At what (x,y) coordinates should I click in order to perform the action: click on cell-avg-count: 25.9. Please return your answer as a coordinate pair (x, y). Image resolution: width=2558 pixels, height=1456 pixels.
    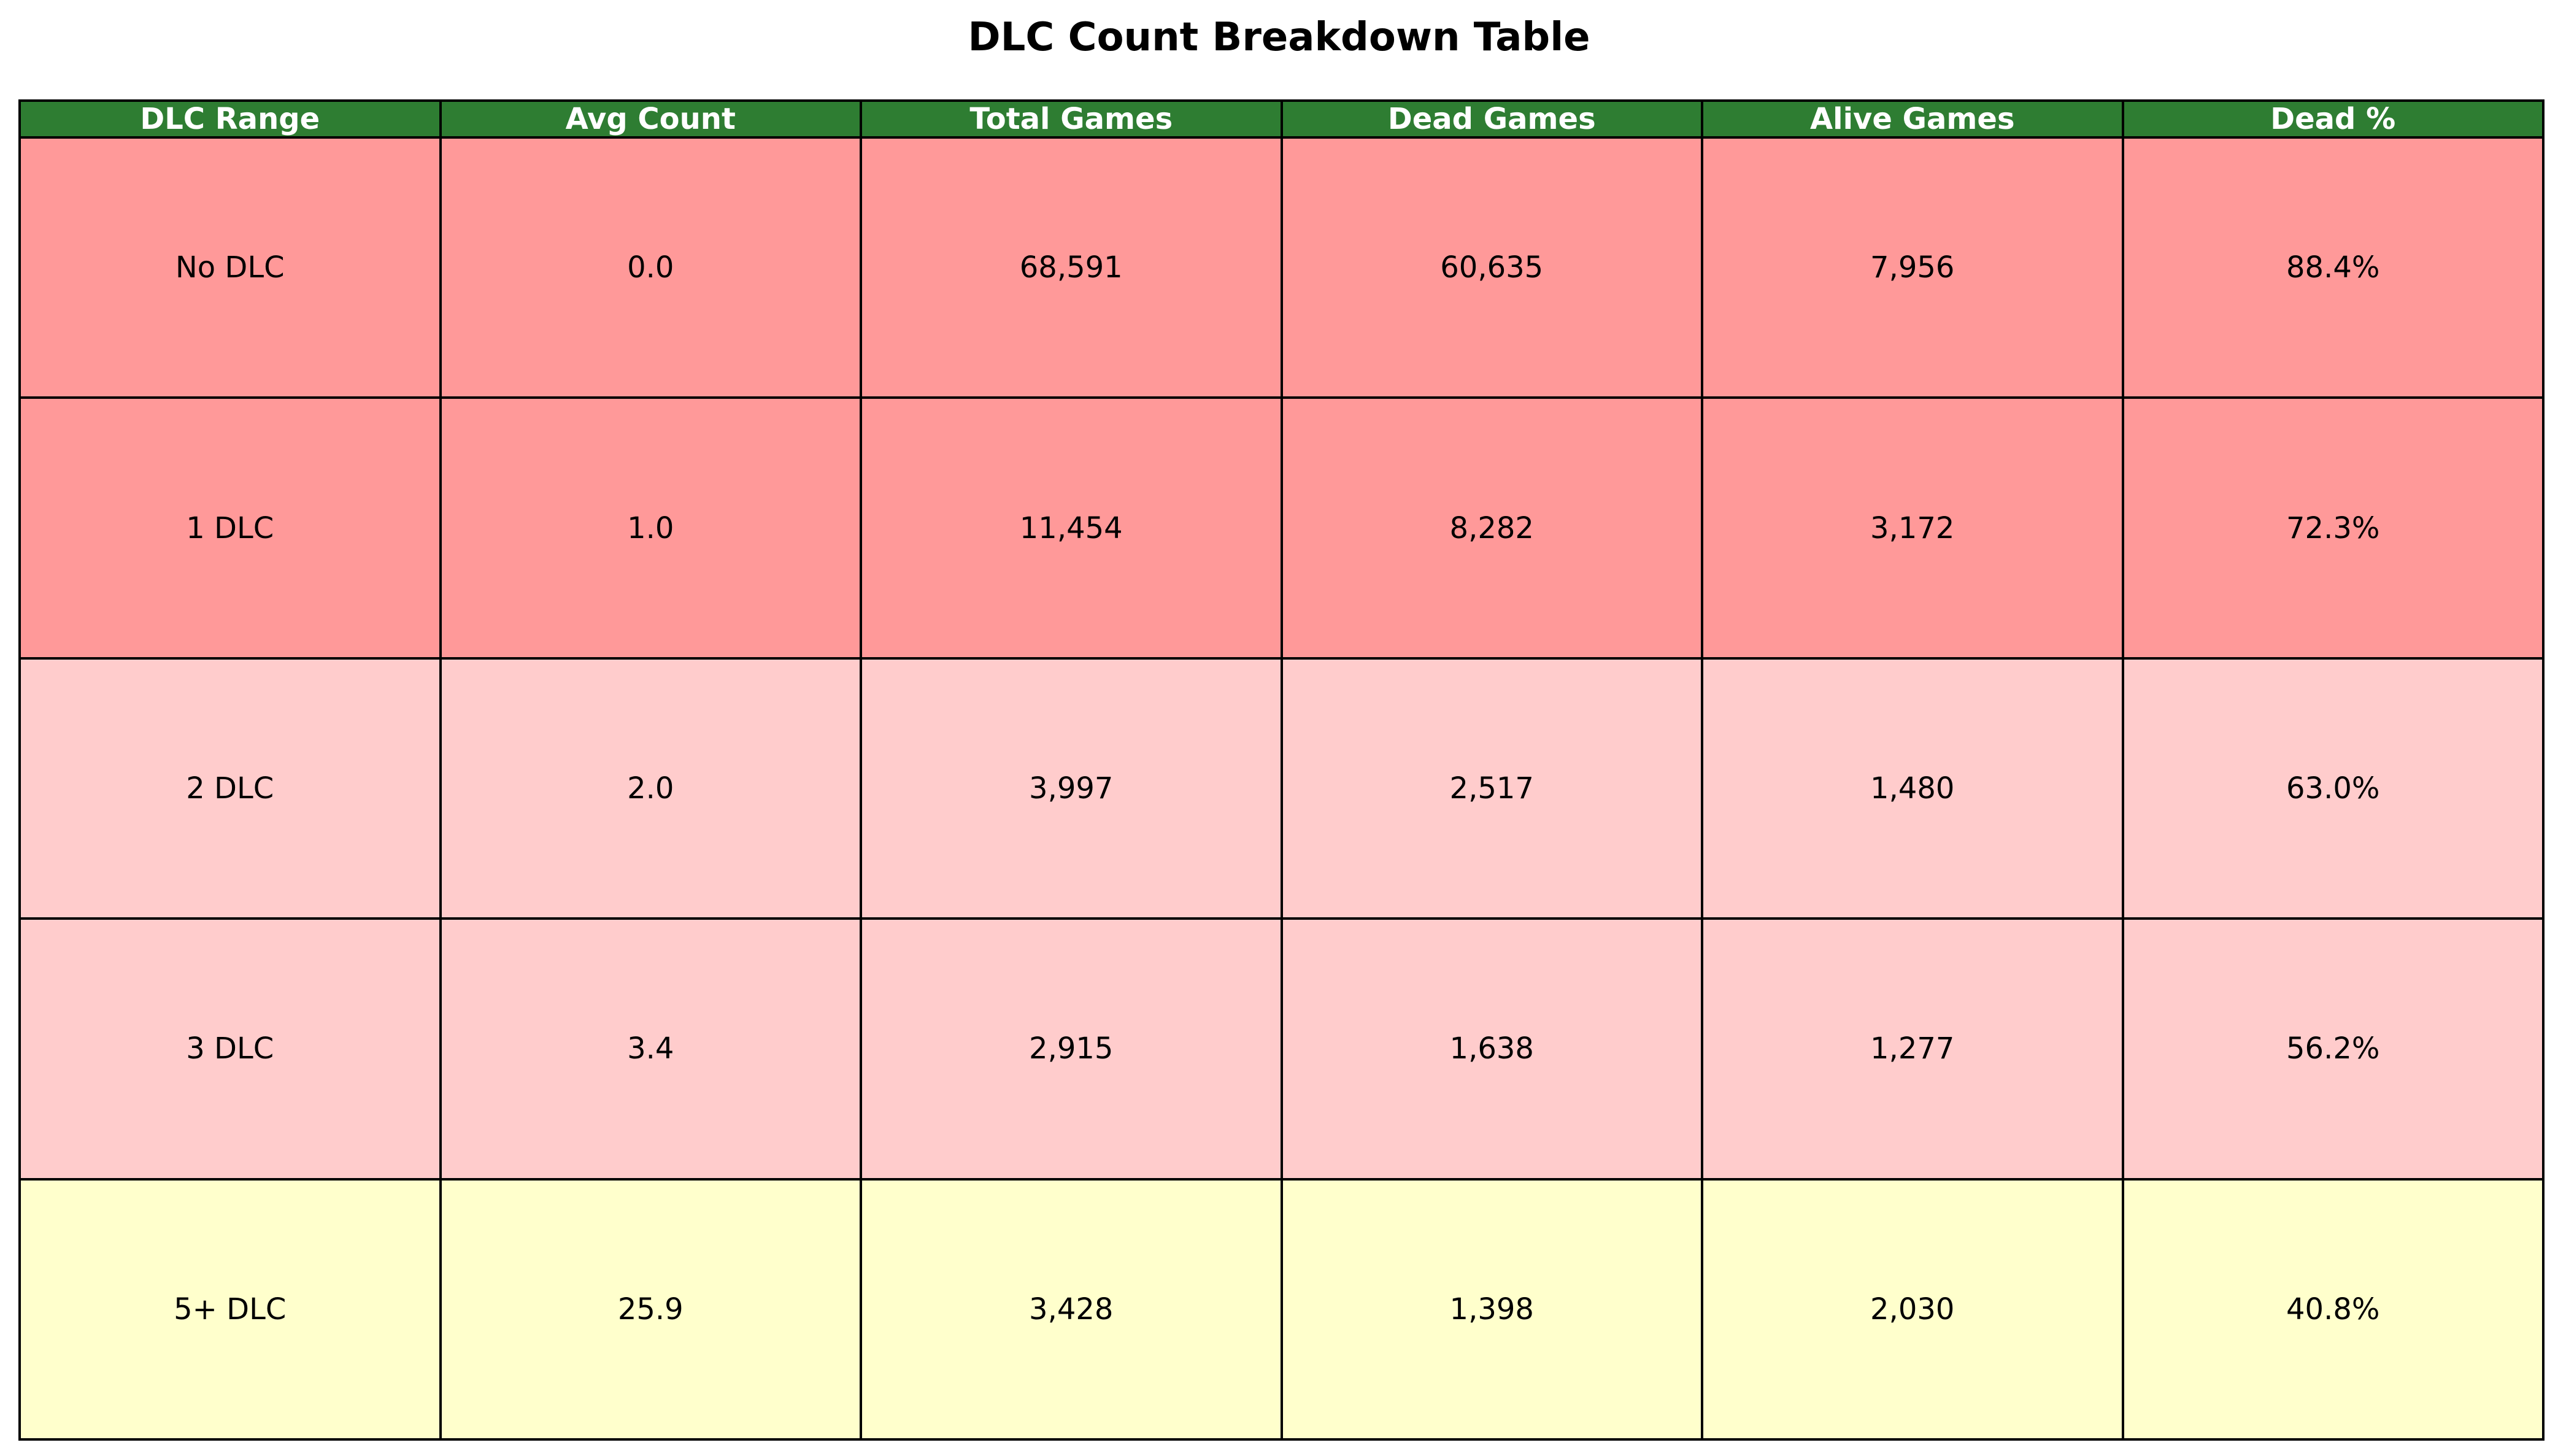
    Looking at the image, I should click on (650, 1309).